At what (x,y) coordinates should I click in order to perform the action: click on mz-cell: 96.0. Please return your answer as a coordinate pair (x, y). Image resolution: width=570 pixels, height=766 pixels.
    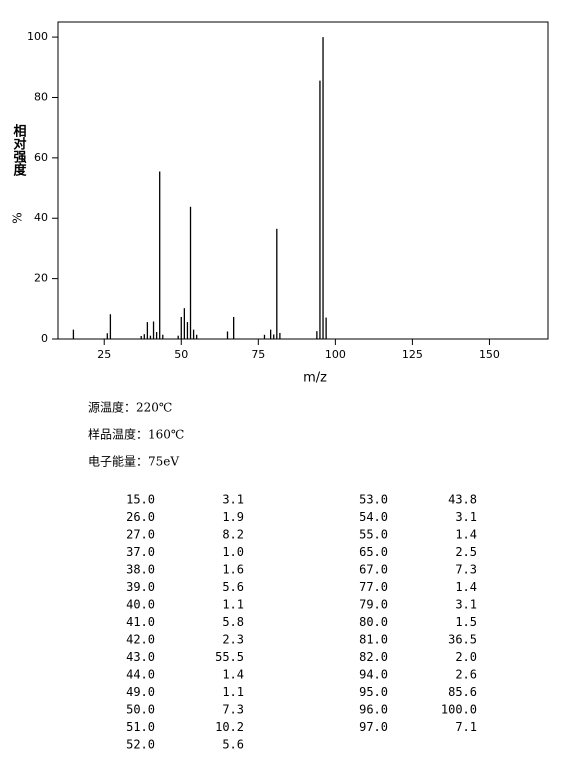
    Looking at the image, I should click on (373, 710).